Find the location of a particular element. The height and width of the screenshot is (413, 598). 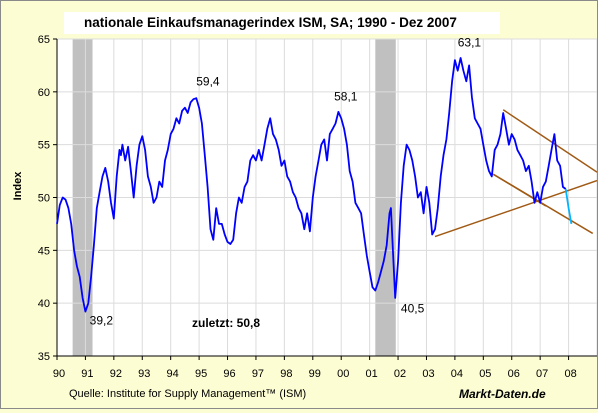

x-tick-label: 08 is located at coordinates (570, 374).